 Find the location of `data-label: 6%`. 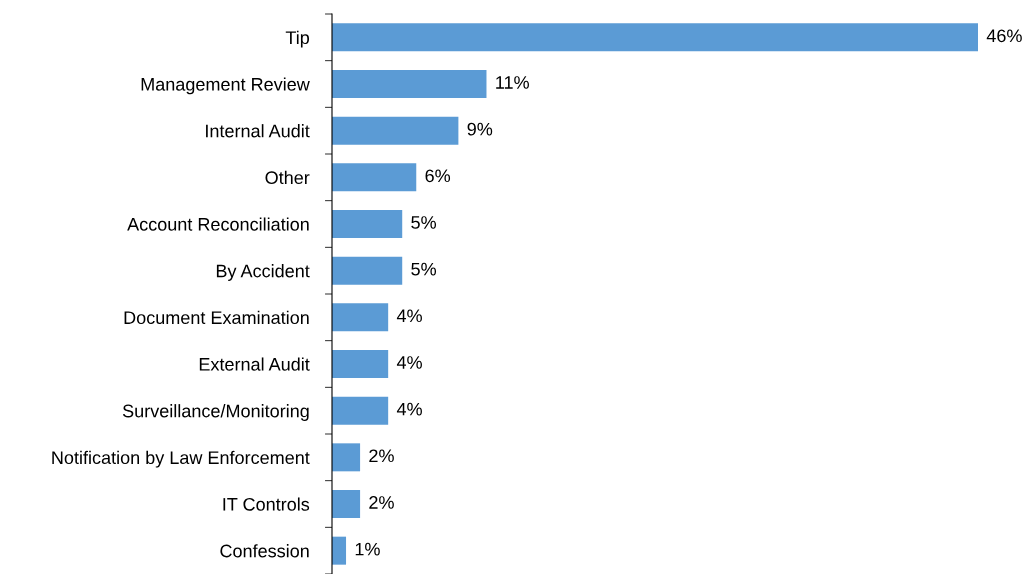

data-label: 6% is located at coordinates (438, 176).